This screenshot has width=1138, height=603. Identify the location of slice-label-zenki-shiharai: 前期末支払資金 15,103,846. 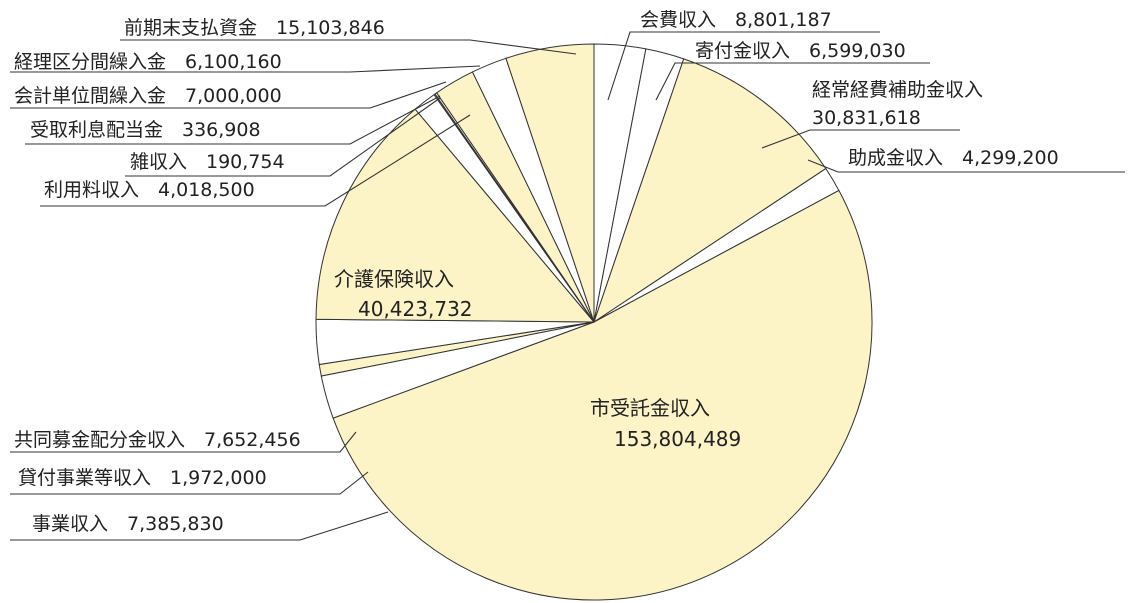
(254, 28).